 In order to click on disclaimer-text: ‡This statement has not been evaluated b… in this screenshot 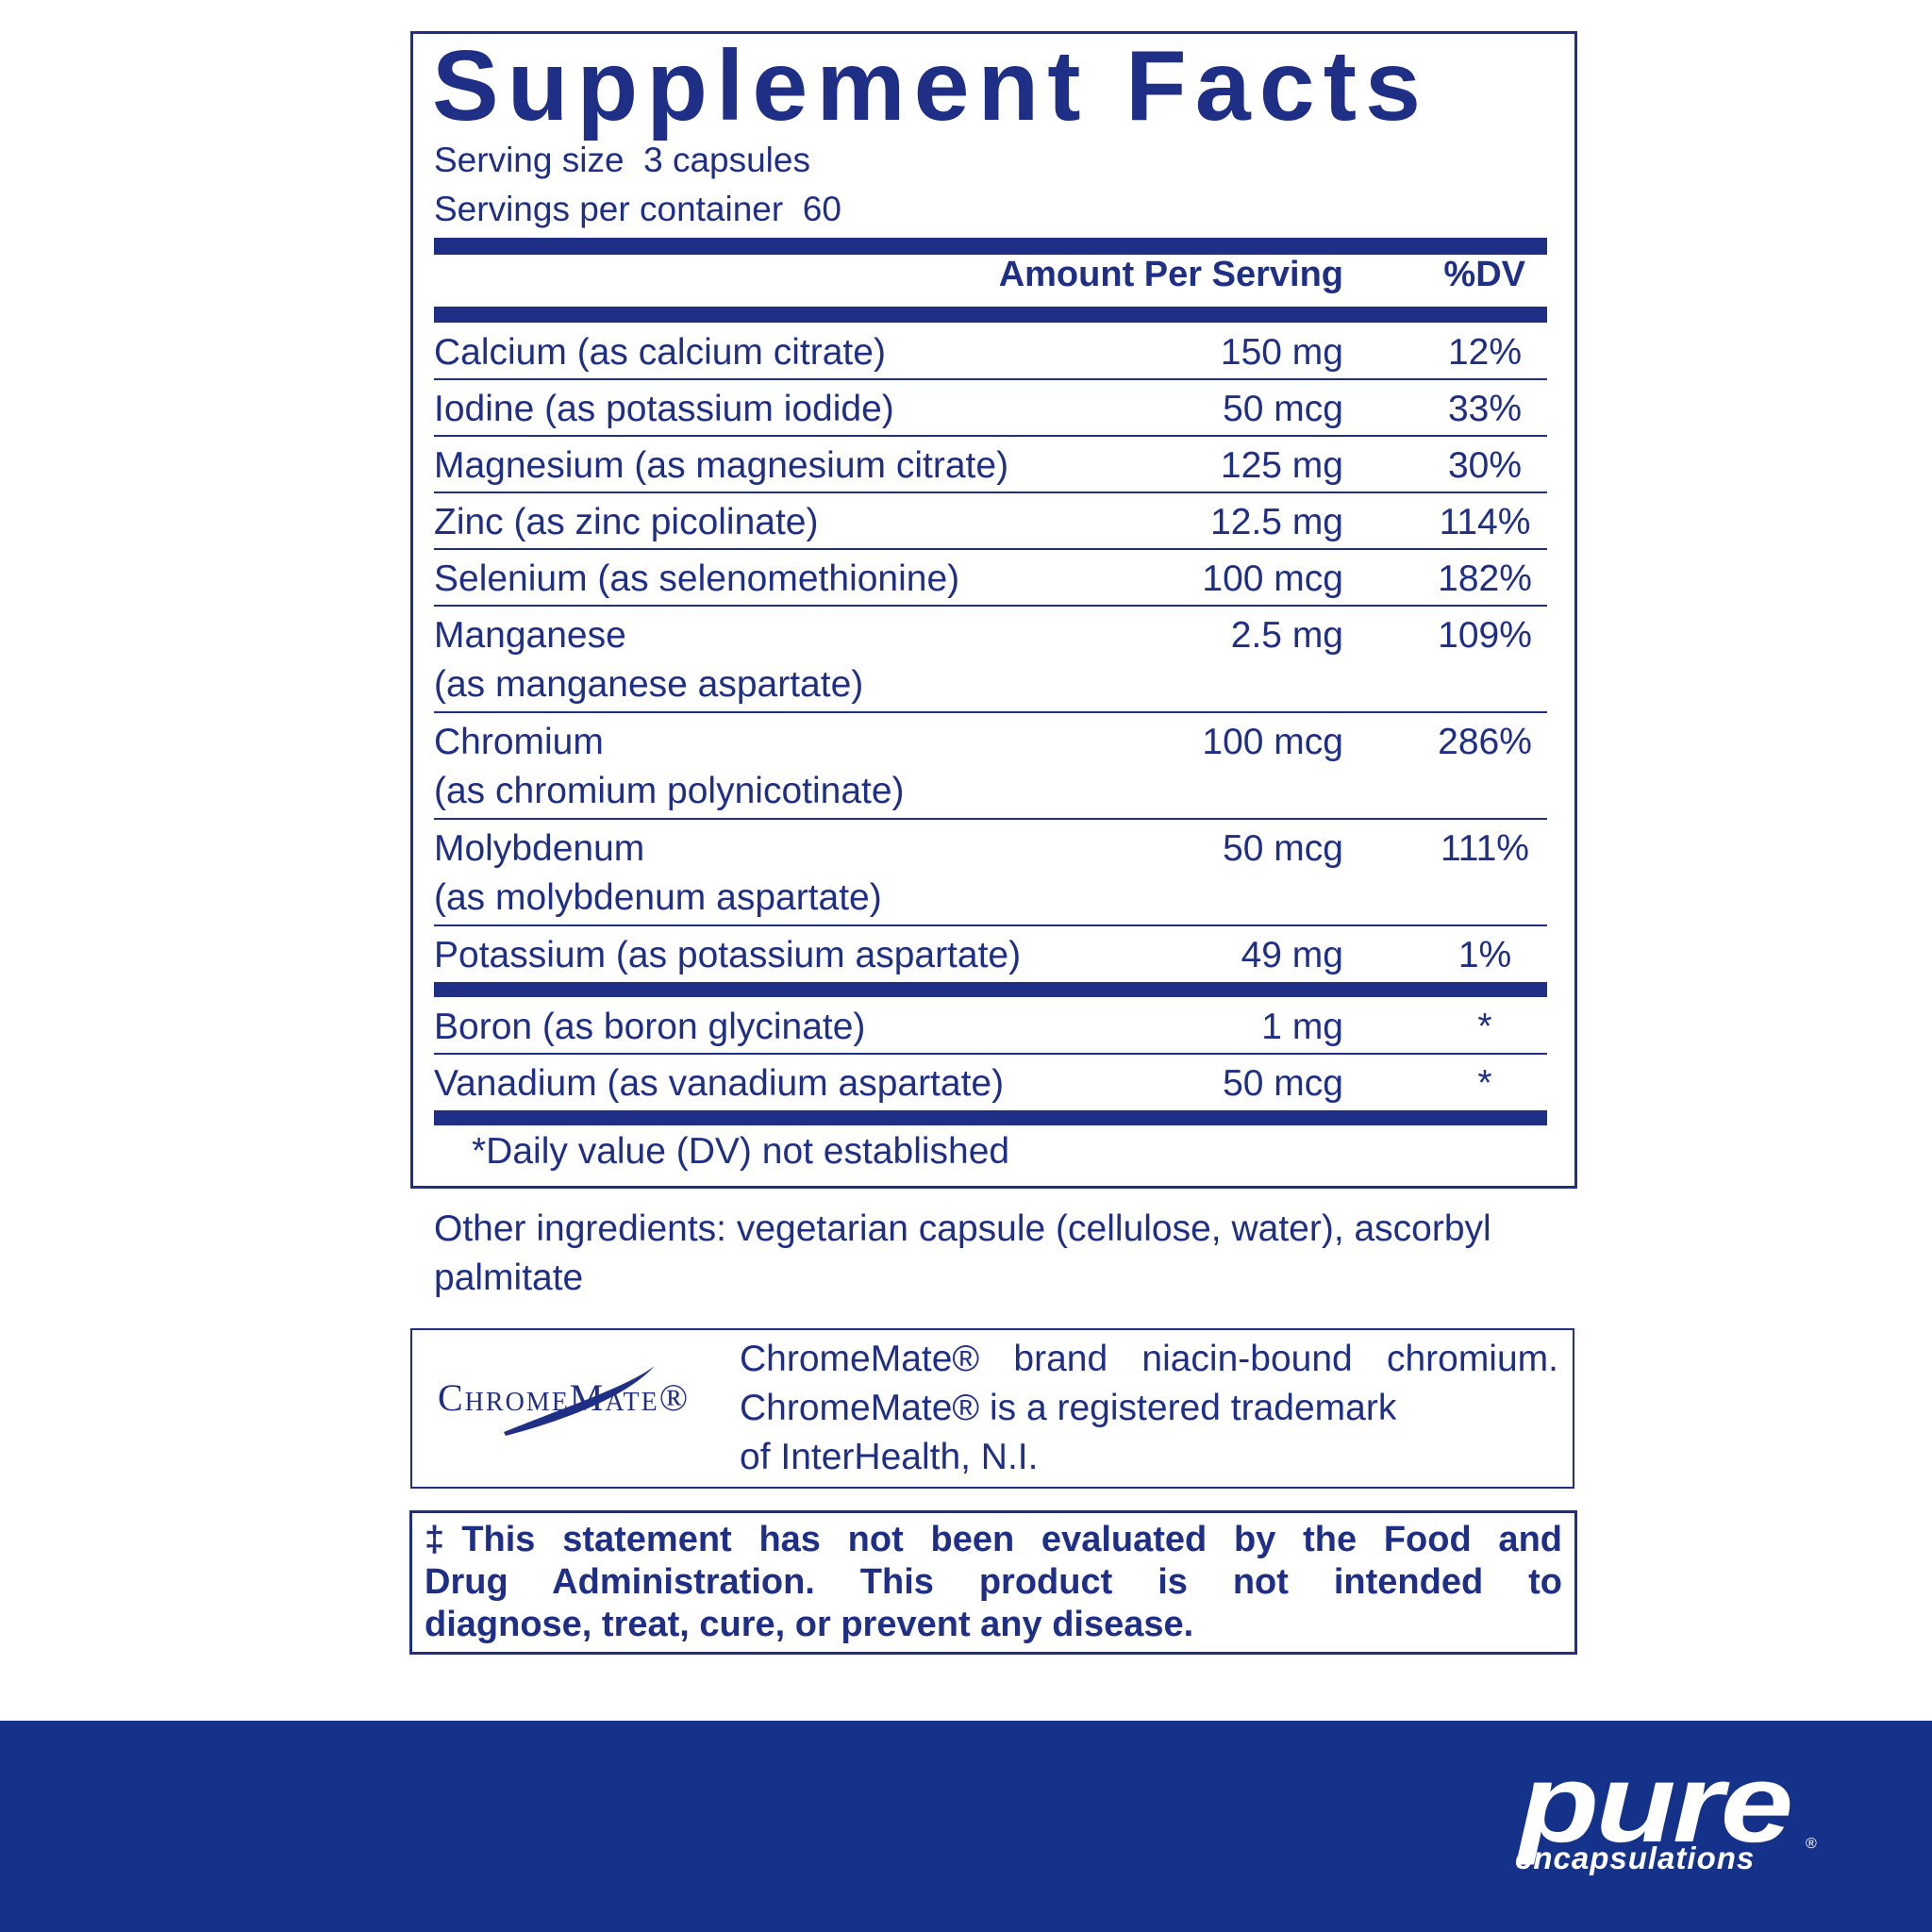, I will do `click(994, 1540)`.